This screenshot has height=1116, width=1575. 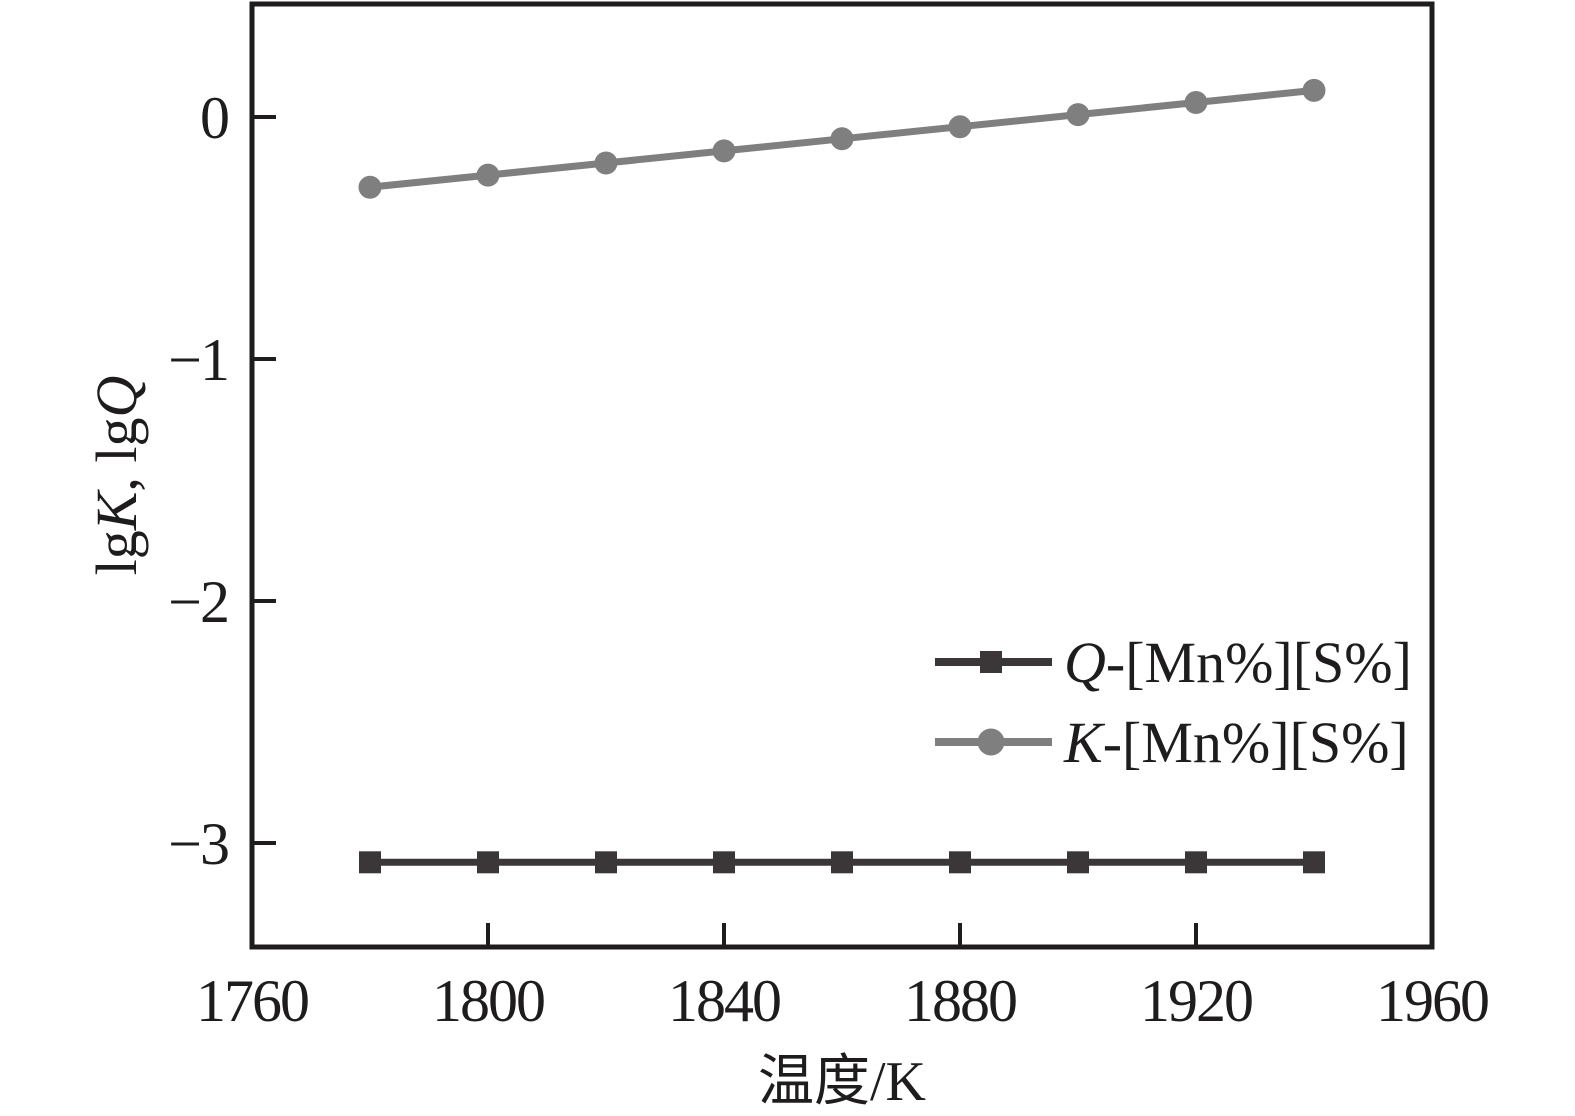 What do you see at coordinates (1432, 1001) in the screenshot?
I see `x-tick-label: 1960` at bounding box center [1432, 1001].